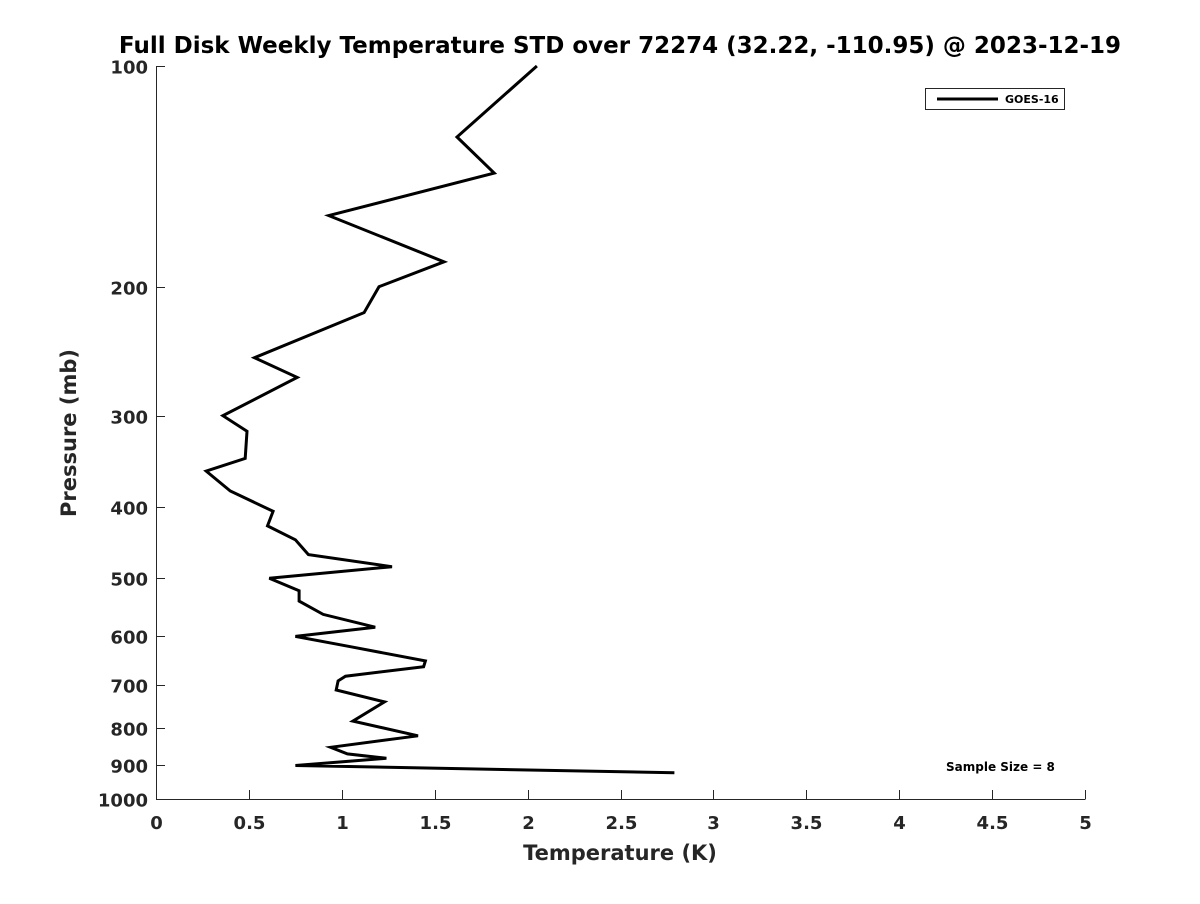  Describe the element at coordinates (342, 823) in the screenshot. I see `x-tick-label-1: 1` at that location.